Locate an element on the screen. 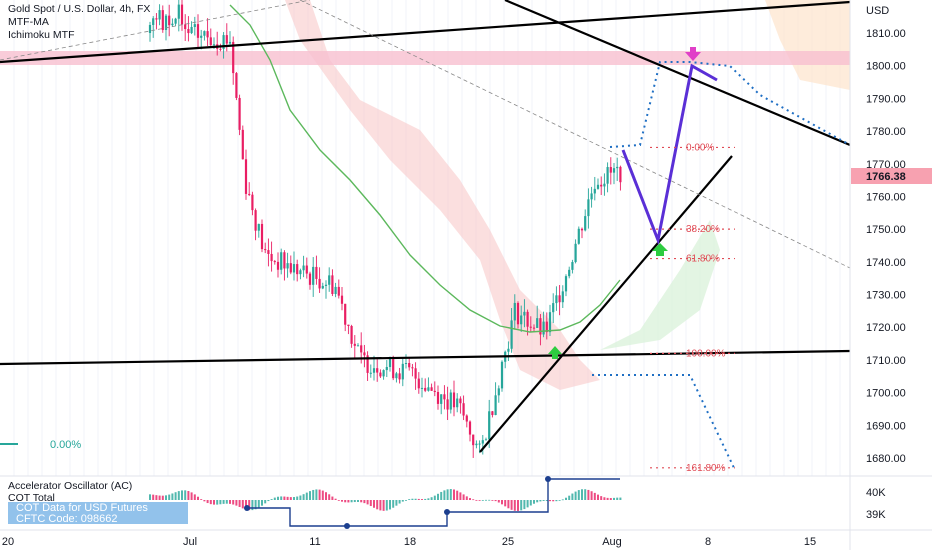 This screenshot has height=550, width=932. top-dashed-line is located at coordinates (155, 30).